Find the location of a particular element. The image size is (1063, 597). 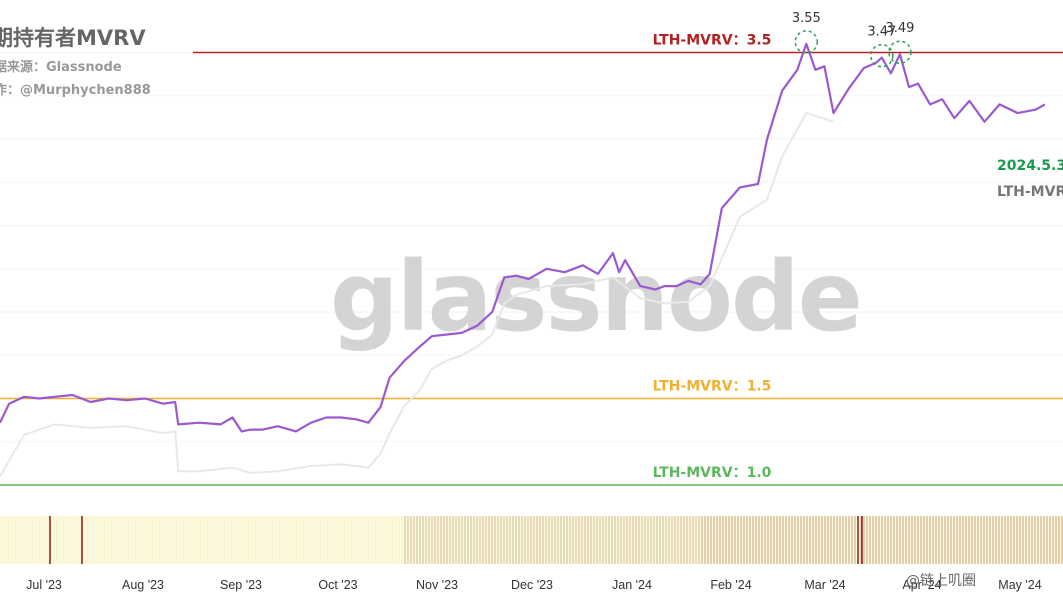

peak-label: 3.55 is located at coordinates (806, 18).